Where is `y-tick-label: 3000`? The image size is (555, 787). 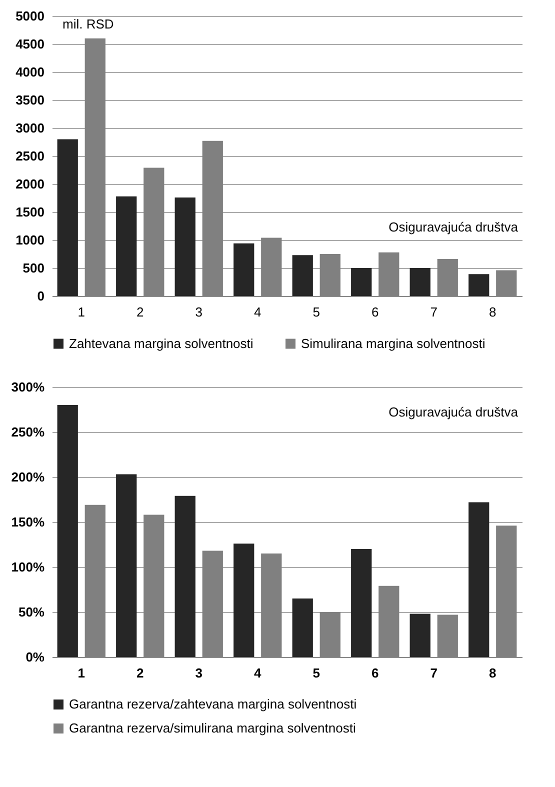 y-tick-label: 3000 is located at coordinates (30, 128).